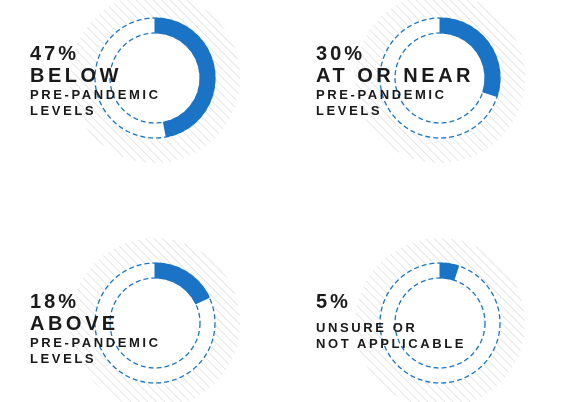  What do you see at coordinates (55, 302) in the screenshot?
I see `chart-3-percent: 18%` at bounding box center [55, 302].